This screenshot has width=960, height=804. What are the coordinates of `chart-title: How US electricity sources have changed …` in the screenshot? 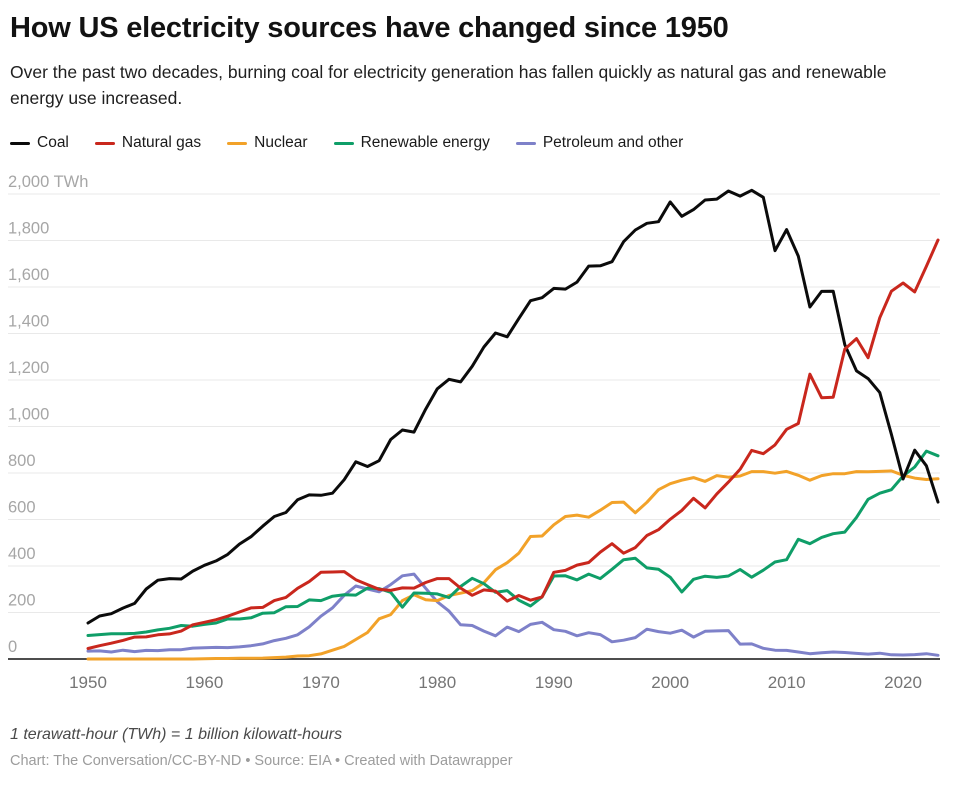 It's located at (369, 28).